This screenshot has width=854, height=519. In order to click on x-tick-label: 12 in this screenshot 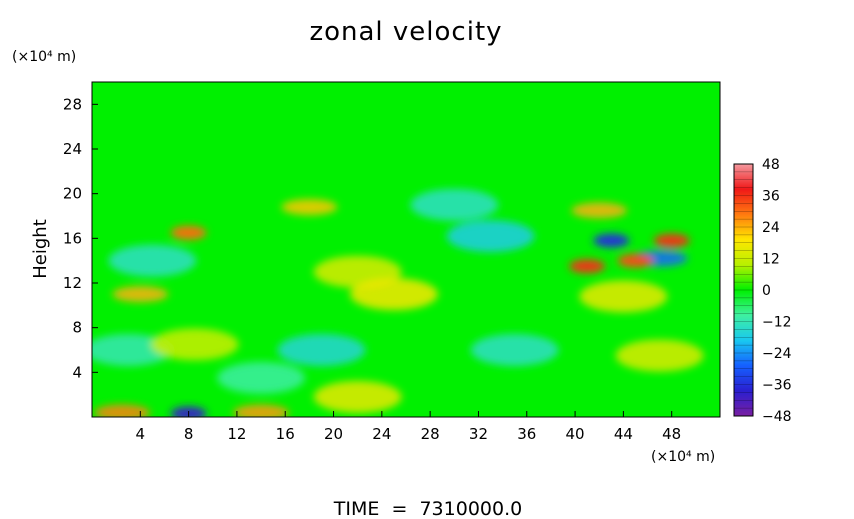, I will do `click(236, 434)`.